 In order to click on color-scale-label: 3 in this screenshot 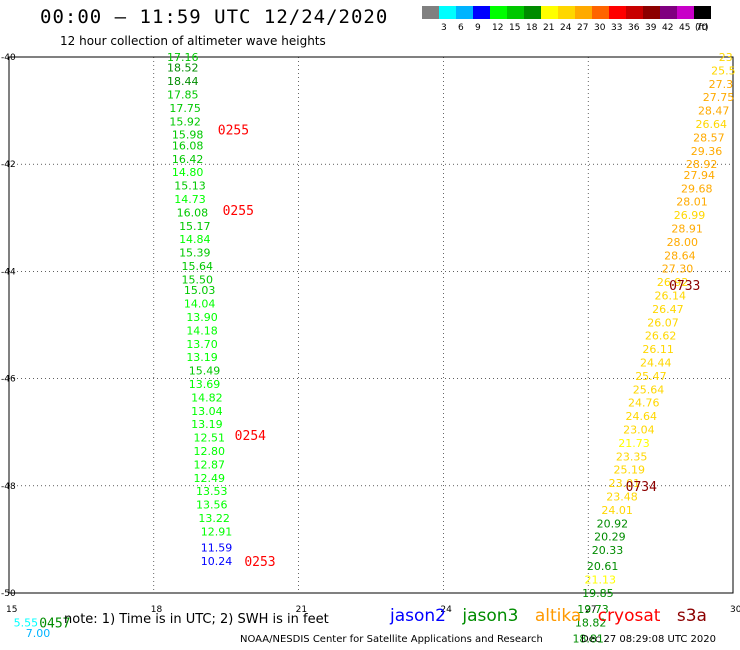, I will do `click(444, 28)`.